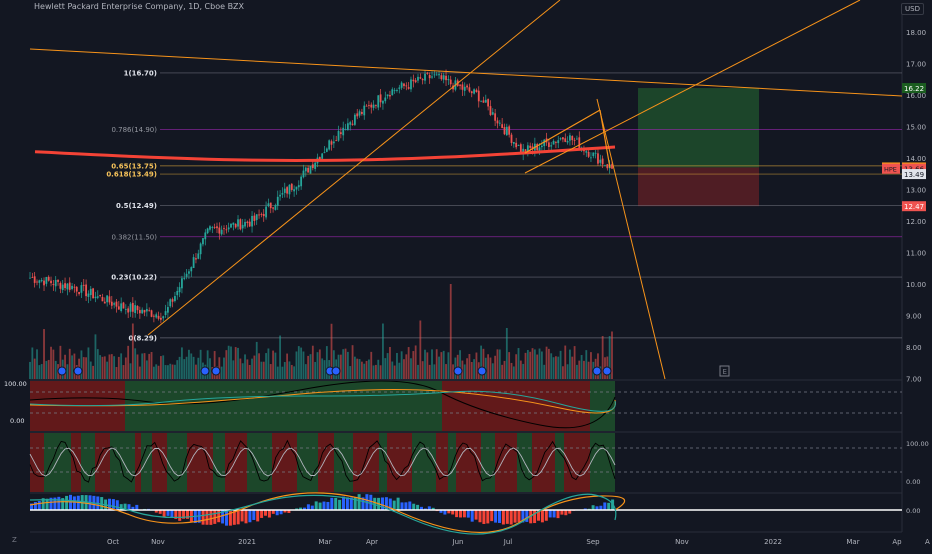 The width and height of the screenshot is (932, 554). Describe the element at coordinates (914, 207) in the screenshot. I see `price-badge-value: 12.47` at that location.